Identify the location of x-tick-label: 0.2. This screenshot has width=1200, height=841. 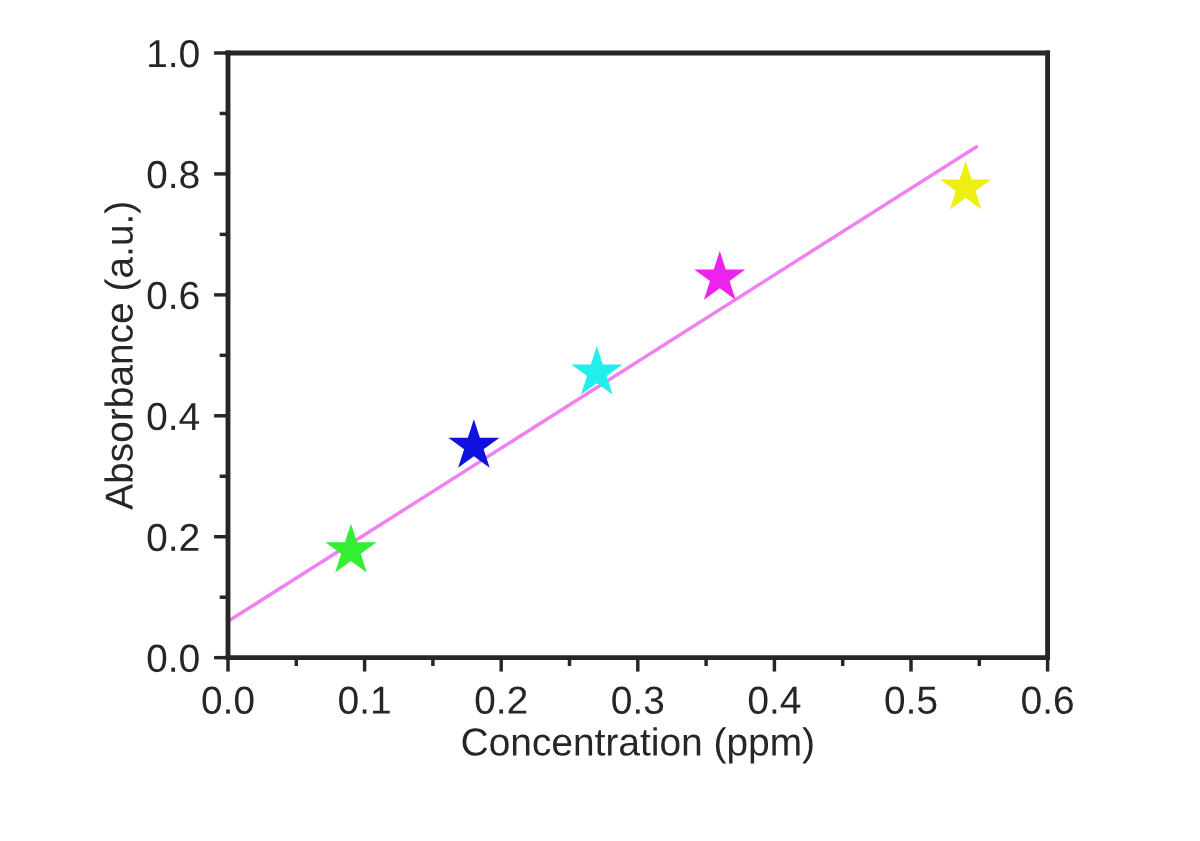
(501, 700).